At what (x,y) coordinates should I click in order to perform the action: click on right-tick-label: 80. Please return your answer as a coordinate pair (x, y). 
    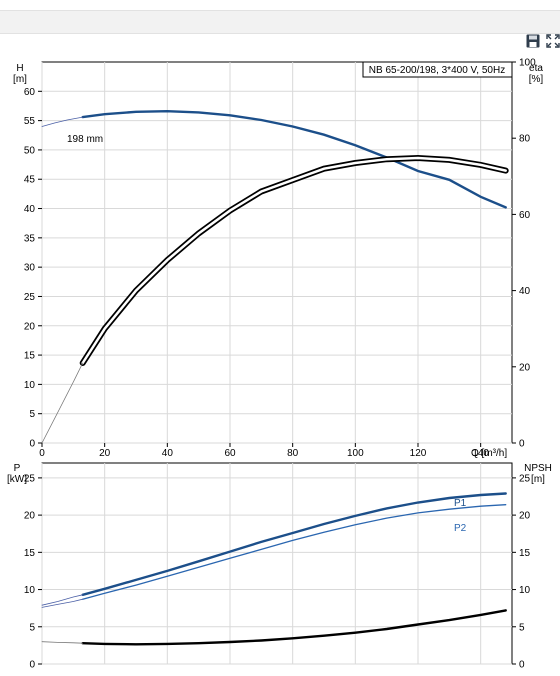
    Looking at the image, I should click on (525, 139).